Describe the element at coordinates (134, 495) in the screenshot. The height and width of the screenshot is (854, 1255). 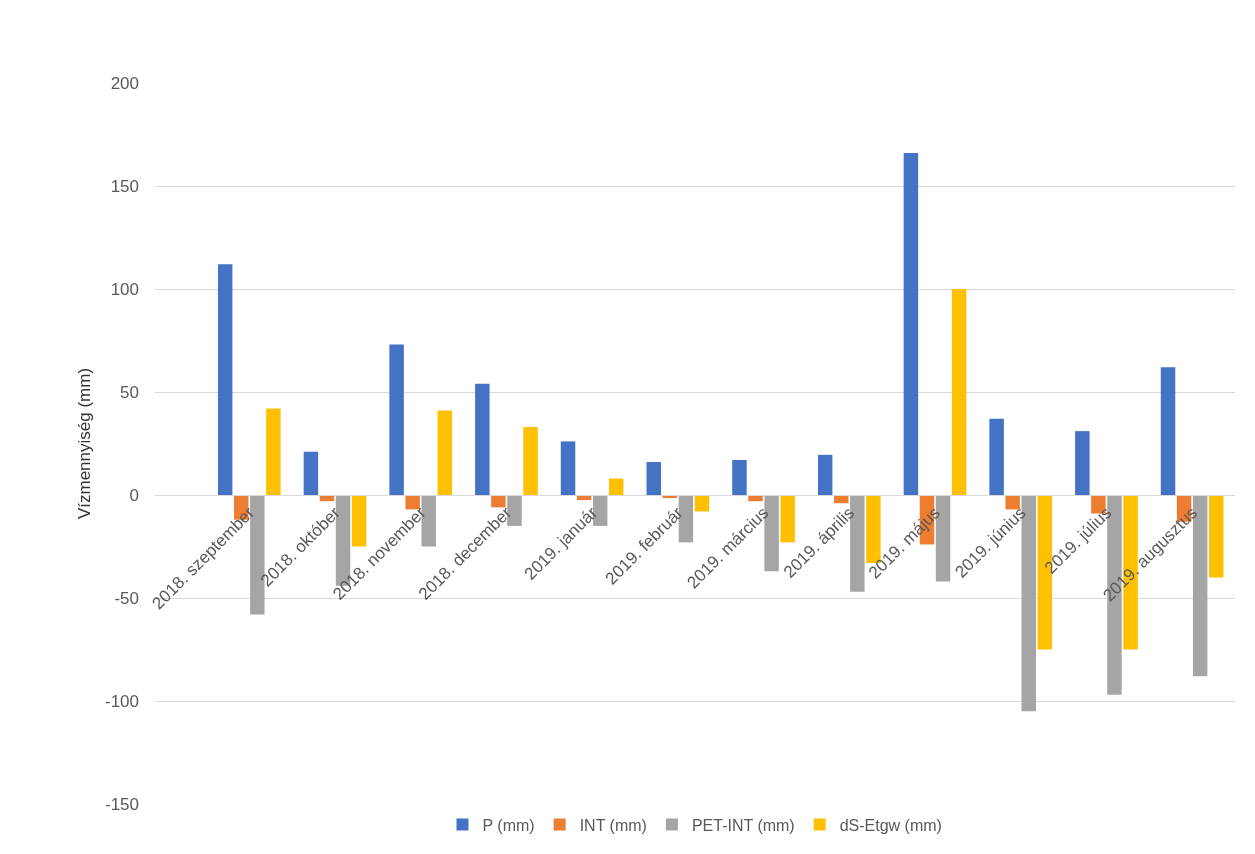
I see `y-tick-label: 0` at that location.